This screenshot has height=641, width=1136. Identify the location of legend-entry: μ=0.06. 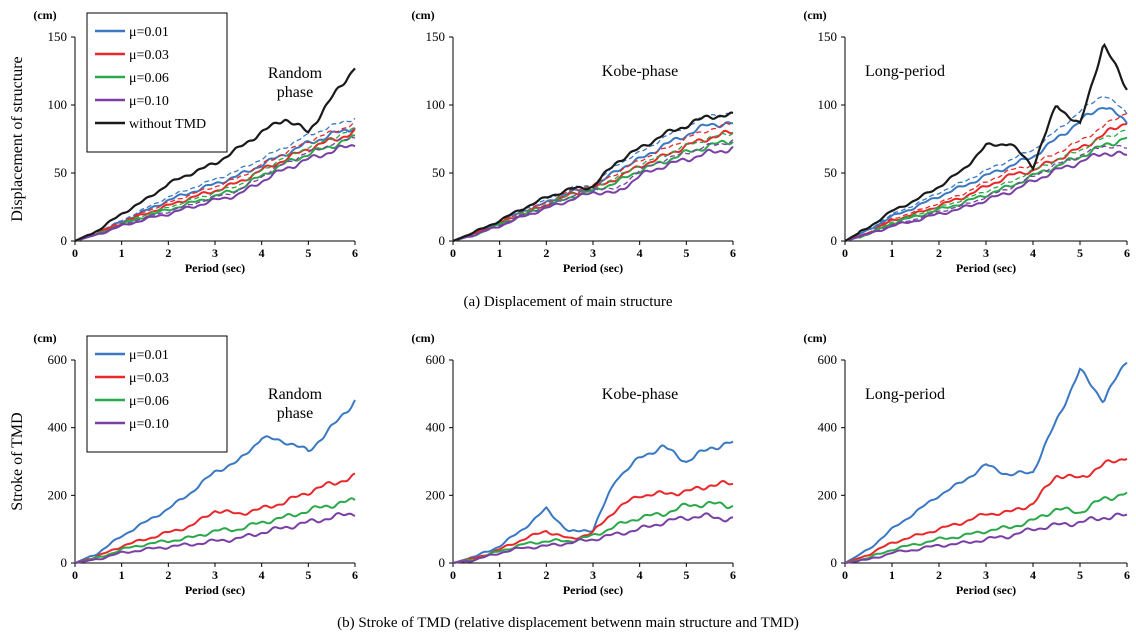
(149, 78).